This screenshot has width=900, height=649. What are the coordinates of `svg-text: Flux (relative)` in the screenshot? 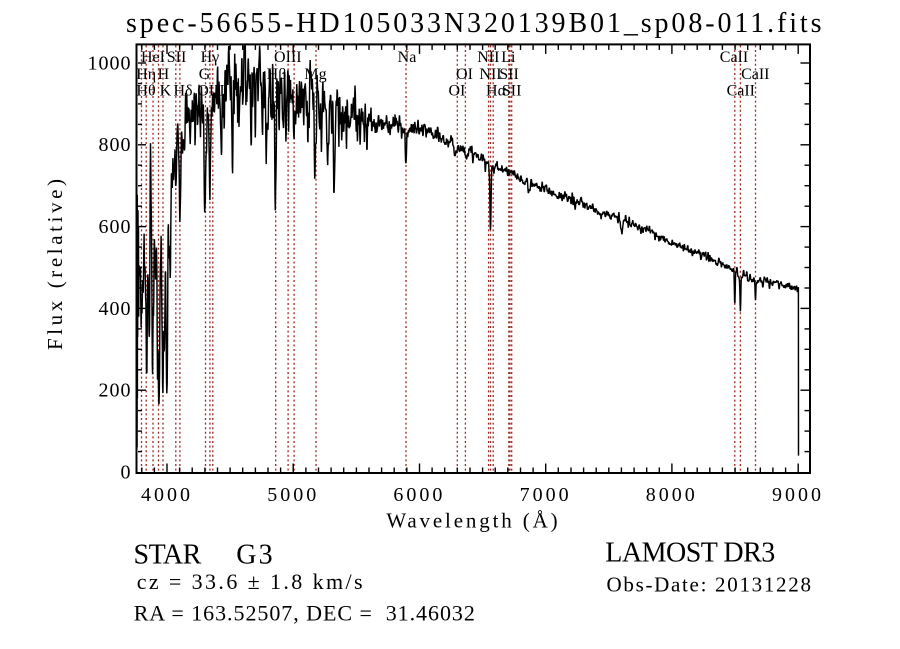 It's located at (55, 262).